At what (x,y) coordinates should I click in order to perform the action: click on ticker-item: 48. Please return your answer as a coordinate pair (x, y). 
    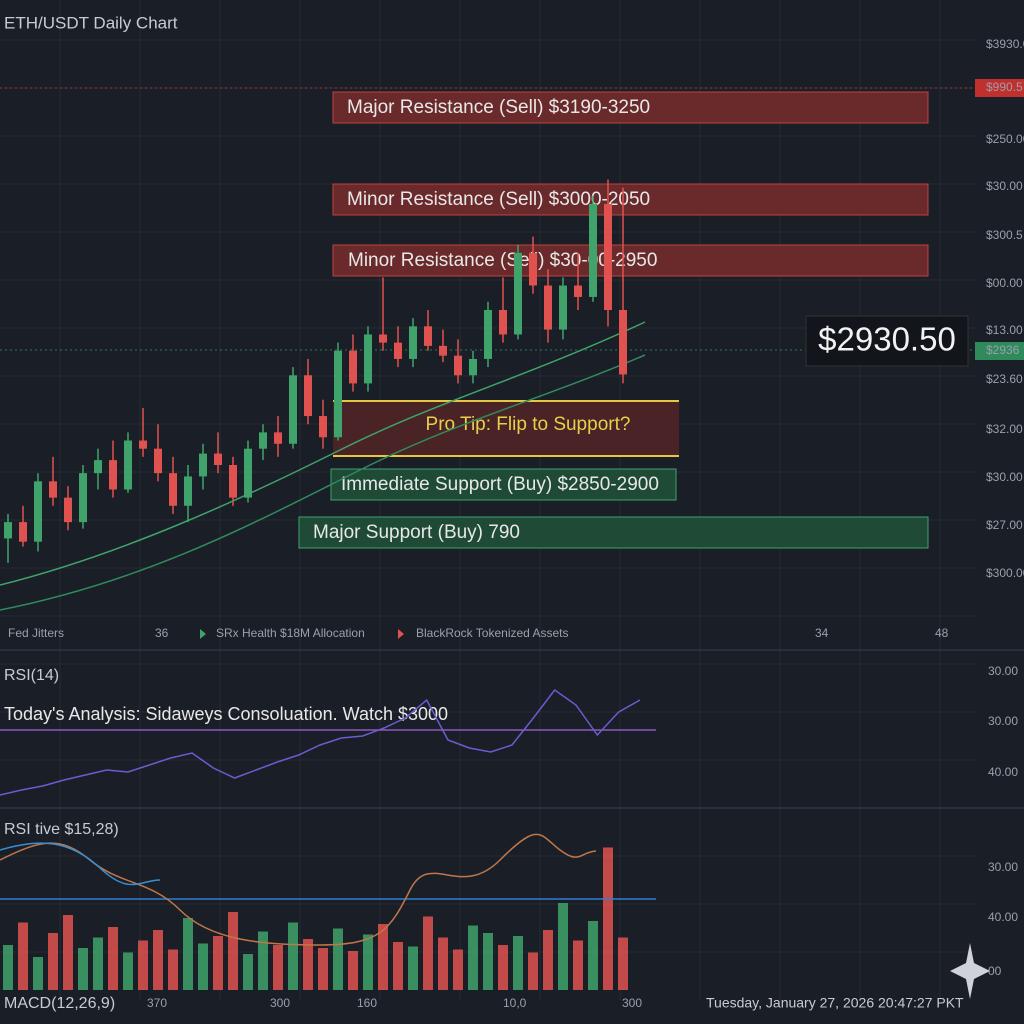
    Looking at the image, I should click on (942, 633).